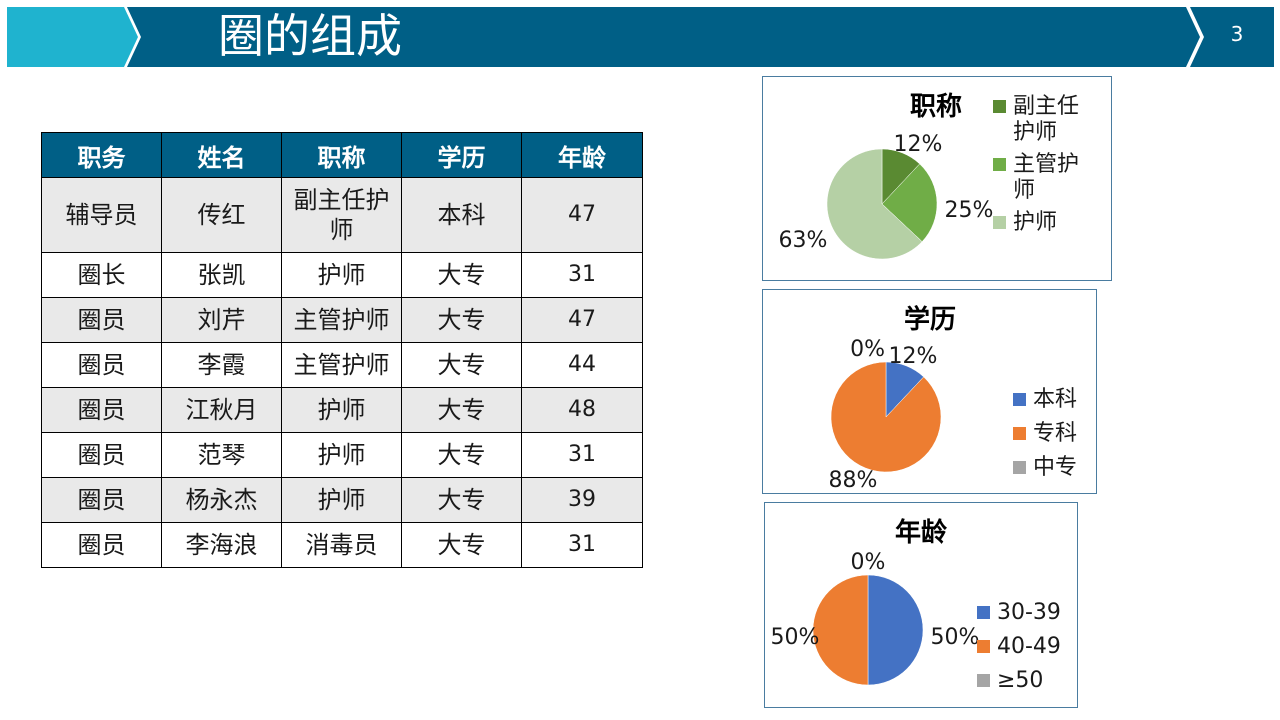 Image resolution: width=1280 pixels, height=720 pixels. Describe the element at coordinates (1237, 34) in the screenshot. I see `page-number: 3` at that location.